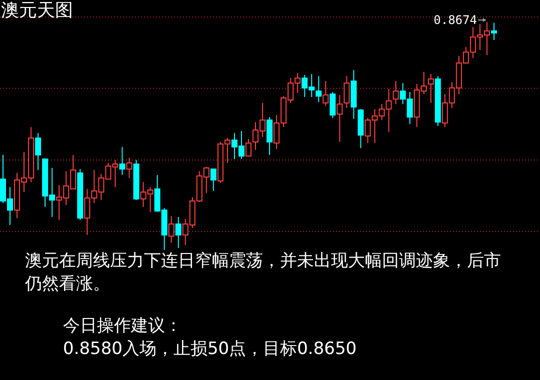 The width and height of the screenshot is (540, 380). Describe the element at coordinates (263, 273) in the screenshot. I see `text: 澳元在周线压力下连日窄幅震荡，并未出现大幅回调迹象，后市仍然看涨。` at that location.